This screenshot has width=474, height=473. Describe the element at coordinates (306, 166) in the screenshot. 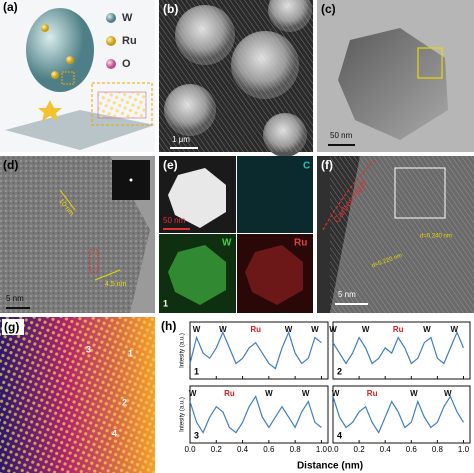

I see `map-label: C` at that location.